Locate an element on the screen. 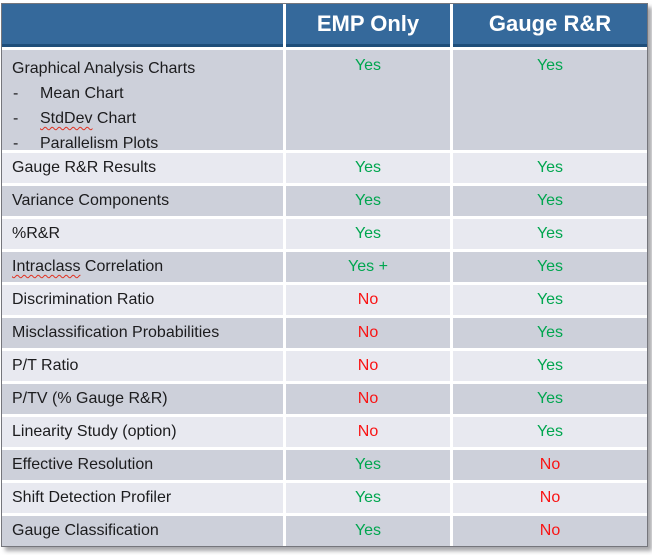  bullet-text: StdDev Chart is located at coordinates (88, 118).